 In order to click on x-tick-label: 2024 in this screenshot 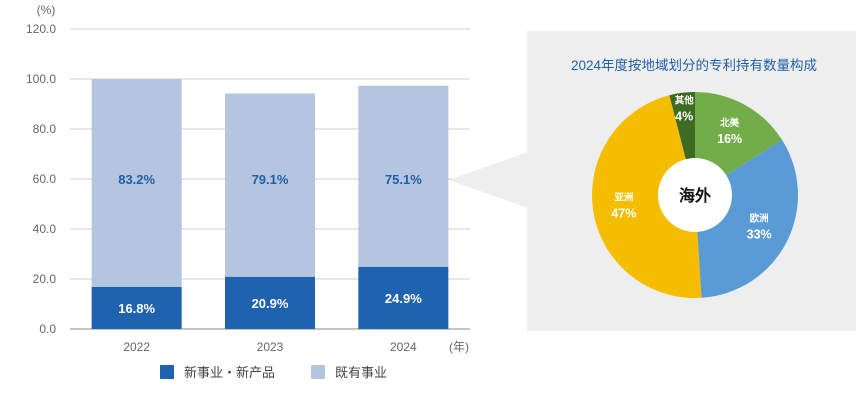, I will do `click(403, 347)`.